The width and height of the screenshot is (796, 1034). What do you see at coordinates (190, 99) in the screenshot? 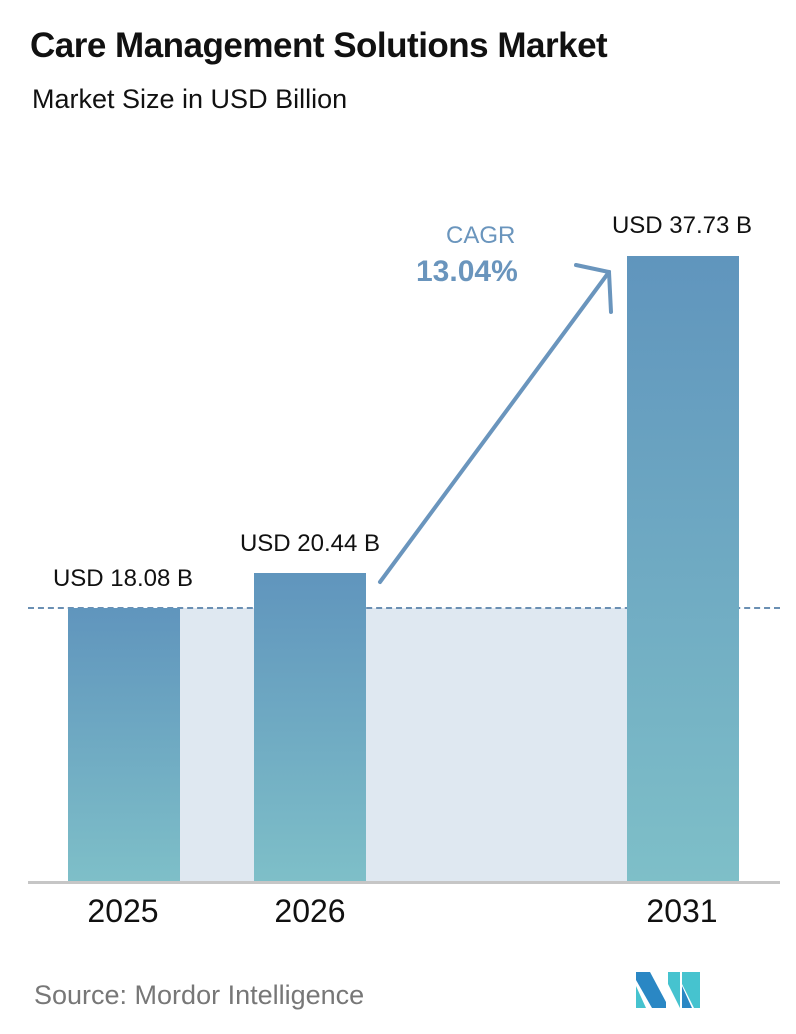
I see `chart-subtitle: Market Size in USD Billion` at bounding box center [190, 99].